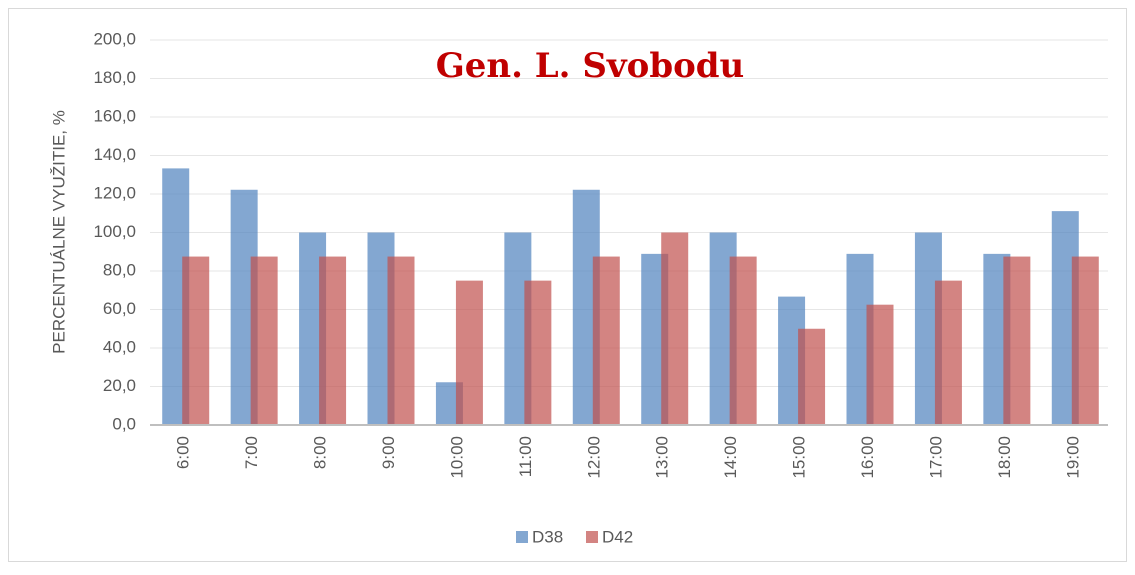  What do you see at coordinates (58, 232) in the screenshot?
I see `y-axis-label: PERCENTUÁLNE VYUŽITIE, %` at bounding box center [58, 232].